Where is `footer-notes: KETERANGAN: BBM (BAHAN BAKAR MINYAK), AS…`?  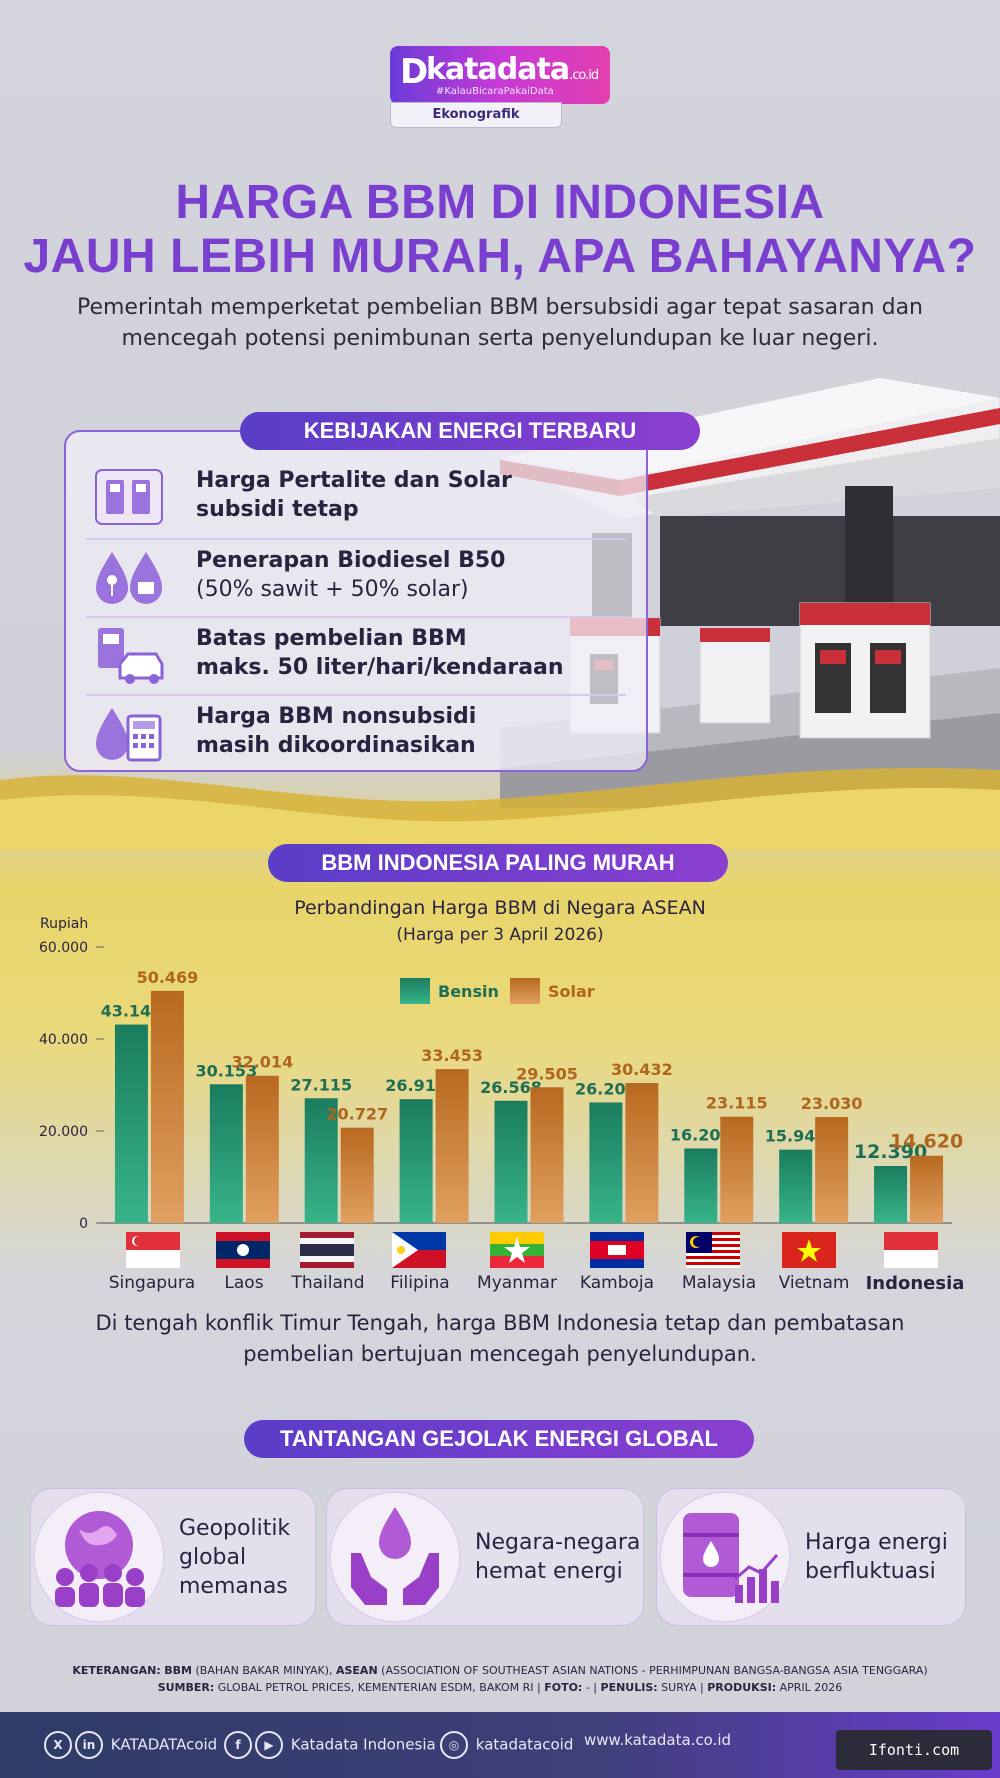
footer-notes: KETERANGAN: BBM (BAHAN BAKAR MINYAK), AS… is located at coordinates (500, 1679).